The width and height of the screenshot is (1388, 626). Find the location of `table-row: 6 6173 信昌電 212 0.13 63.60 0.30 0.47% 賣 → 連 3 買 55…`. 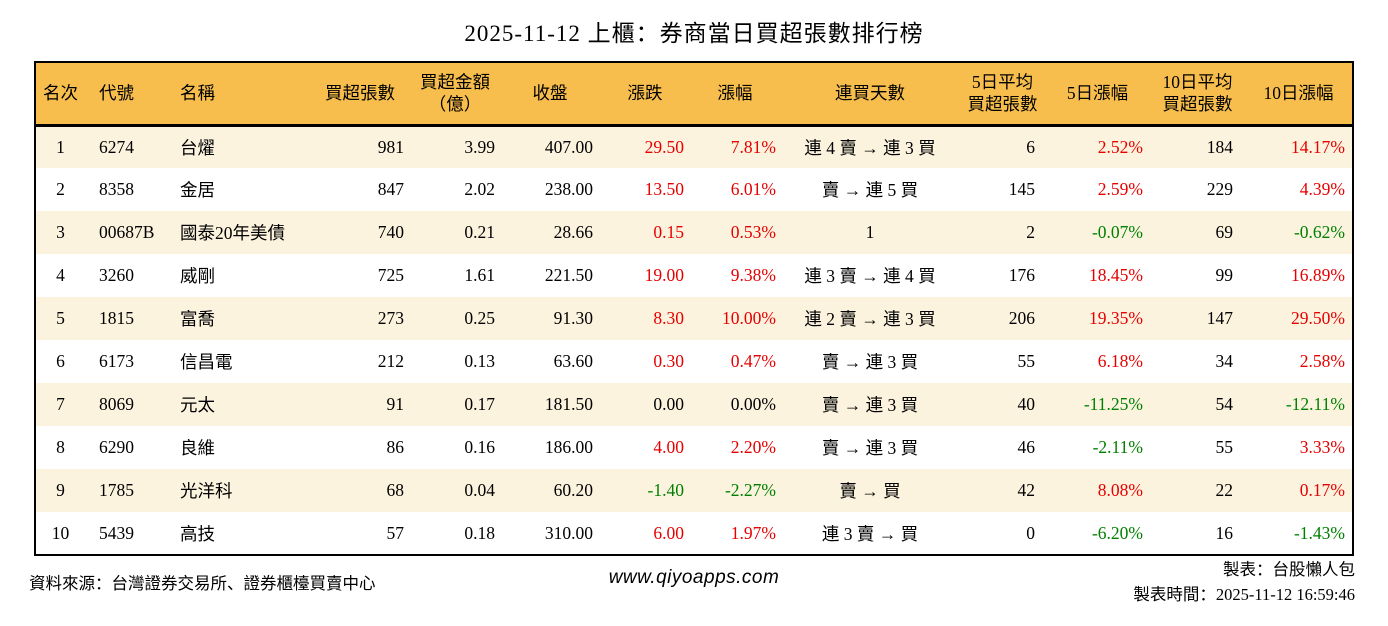

table-row: 6 6173 信昌電 212 0.13 63.60 0.30 0.47% 賣 → 連 3 買 55… is located at coordinates (694, 361).